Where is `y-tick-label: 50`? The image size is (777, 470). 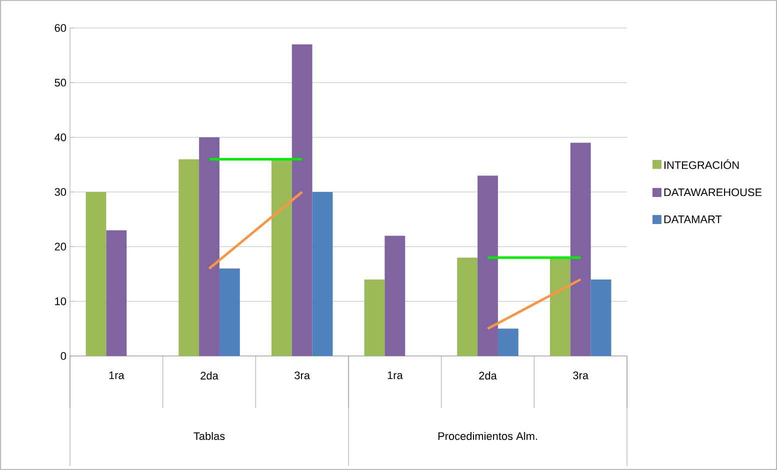 y-tick-label: 50 is located at coordinates (60, 82).